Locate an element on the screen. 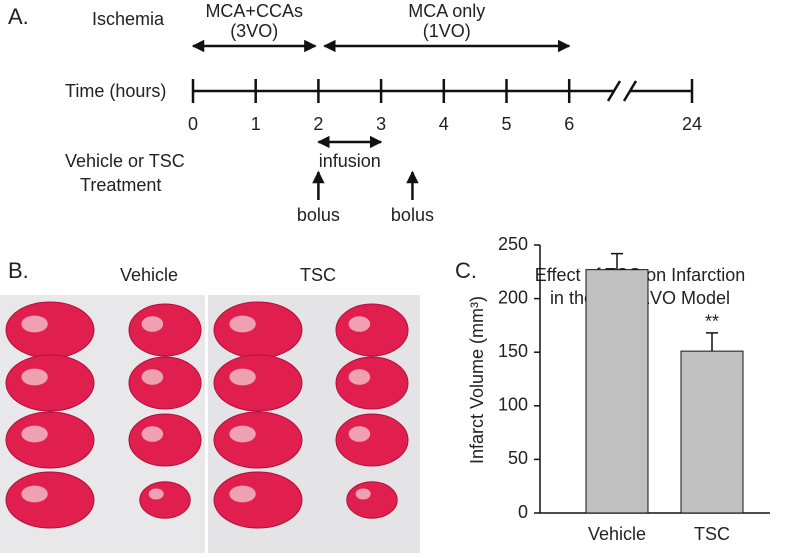 The image size is (800, 558). treatment-label: Treatment is located at coordinates (120, 185).